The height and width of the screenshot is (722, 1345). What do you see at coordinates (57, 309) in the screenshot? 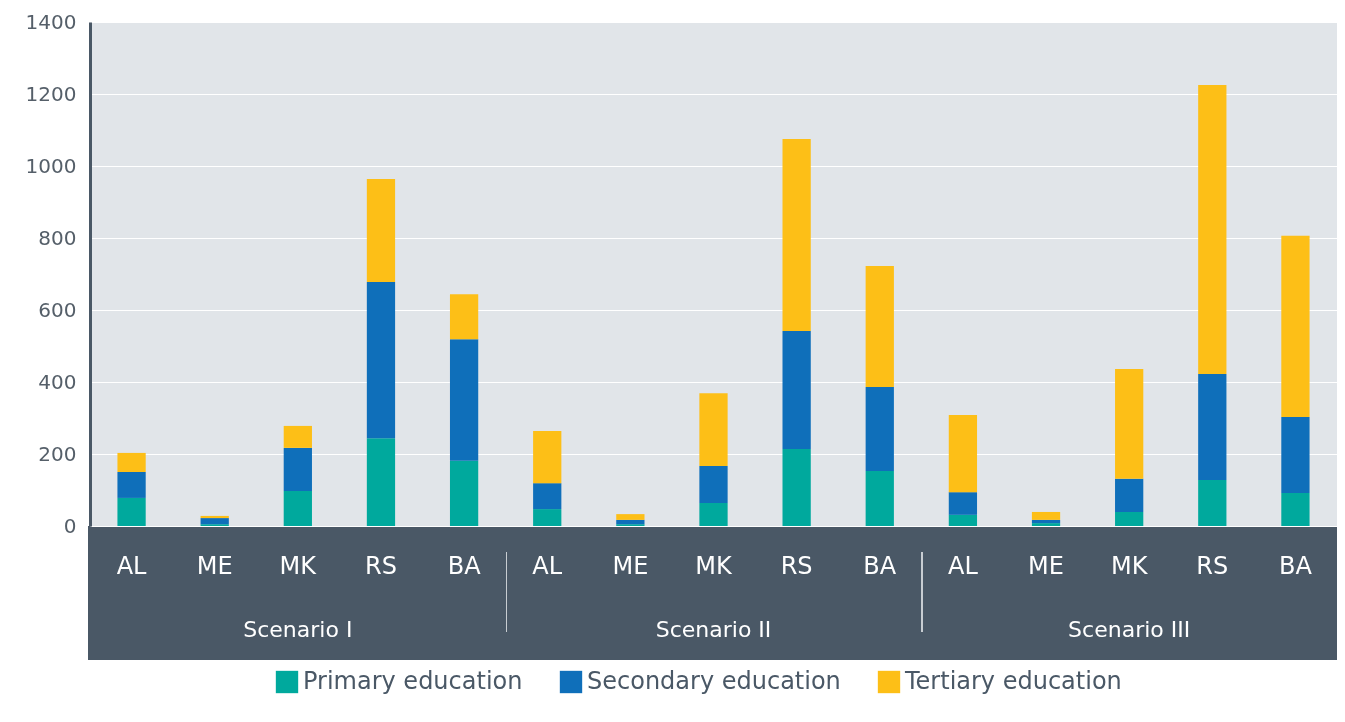
I see `y-tick-label: 600` at bounding box center [57, 309].